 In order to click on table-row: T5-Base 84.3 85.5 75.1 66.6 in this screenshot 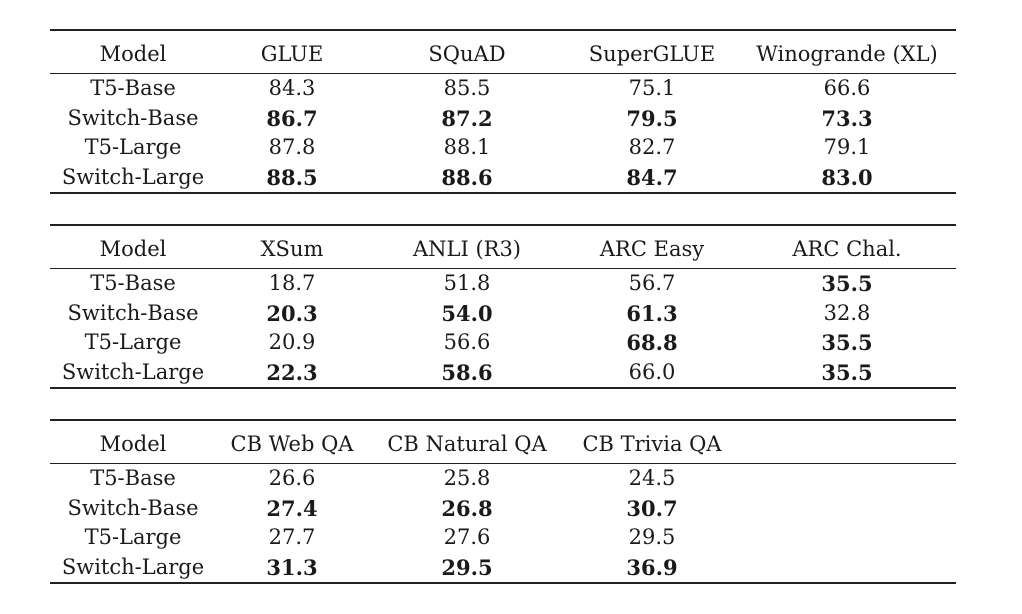, I will do `click(503, 89)`.